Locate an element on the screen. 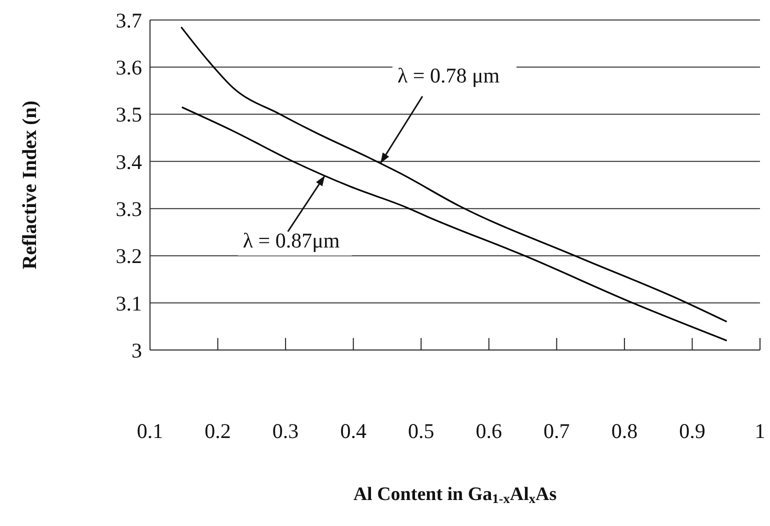 Image resolution: width=770 pixels, height=526 pixels. y-tick-label: 3.6 is located at coordinates (129, 68).